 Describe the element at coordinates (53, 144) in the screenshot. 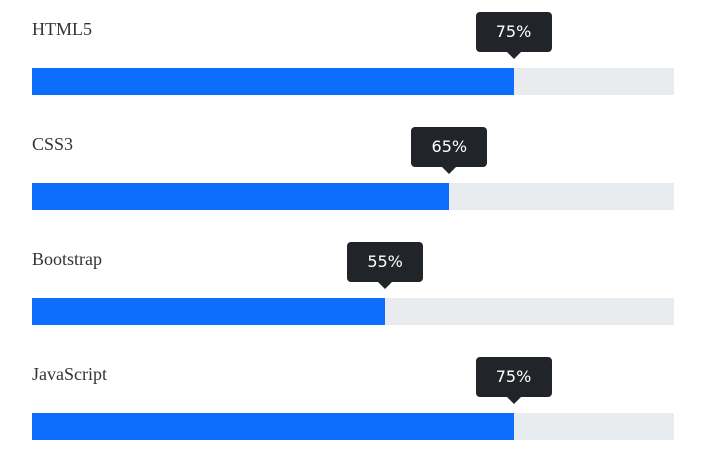

I see `skill-label: CSS3` at that location.